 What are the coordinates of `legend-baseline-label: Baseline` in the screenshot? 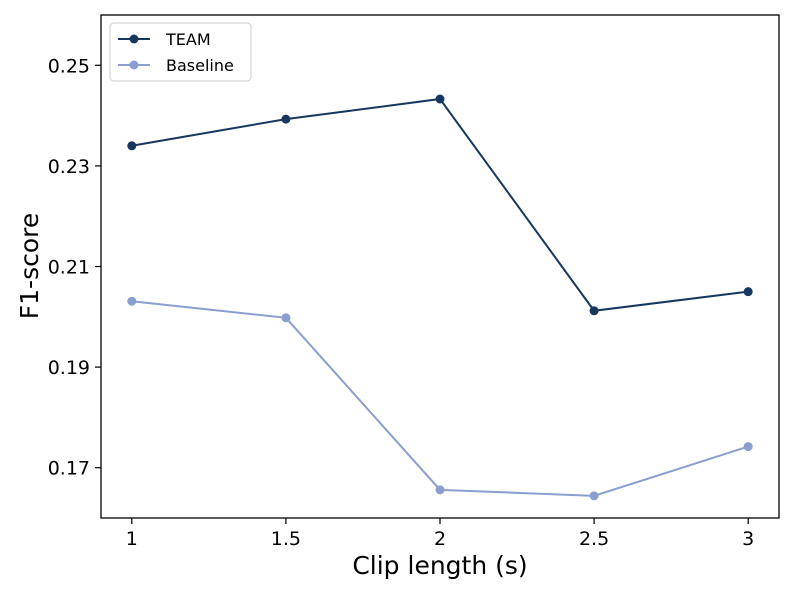 It's located at (200, 65).